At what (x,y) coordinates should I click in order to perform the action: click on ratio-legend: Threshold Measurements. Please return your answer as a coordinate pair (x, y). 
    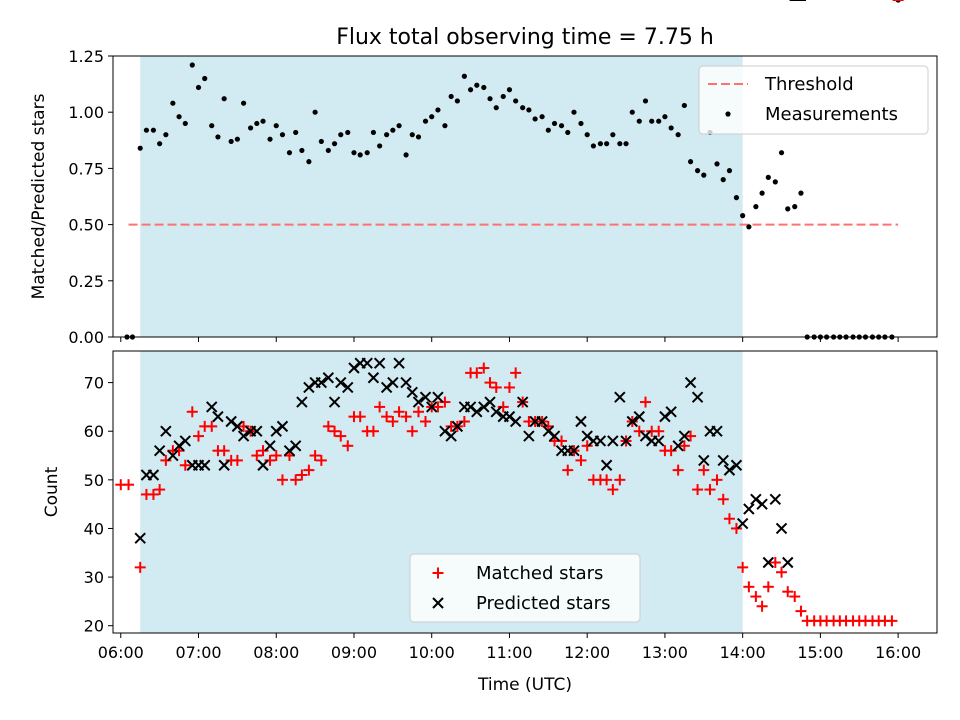
    Looking at the image, I should click on (813, 100).